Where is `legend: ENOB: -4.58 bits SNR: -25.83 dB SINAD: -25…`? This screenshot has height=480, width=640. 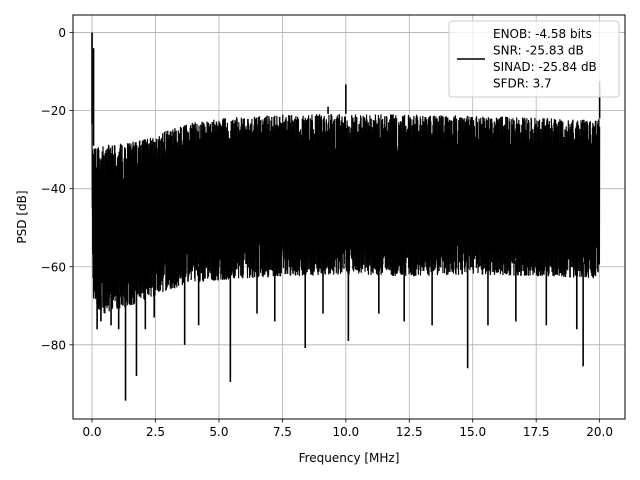
legend: ENOB: -4.58 bits SNR: -25.83 dB SINAD: -25… is located at coordinates (534, 59).